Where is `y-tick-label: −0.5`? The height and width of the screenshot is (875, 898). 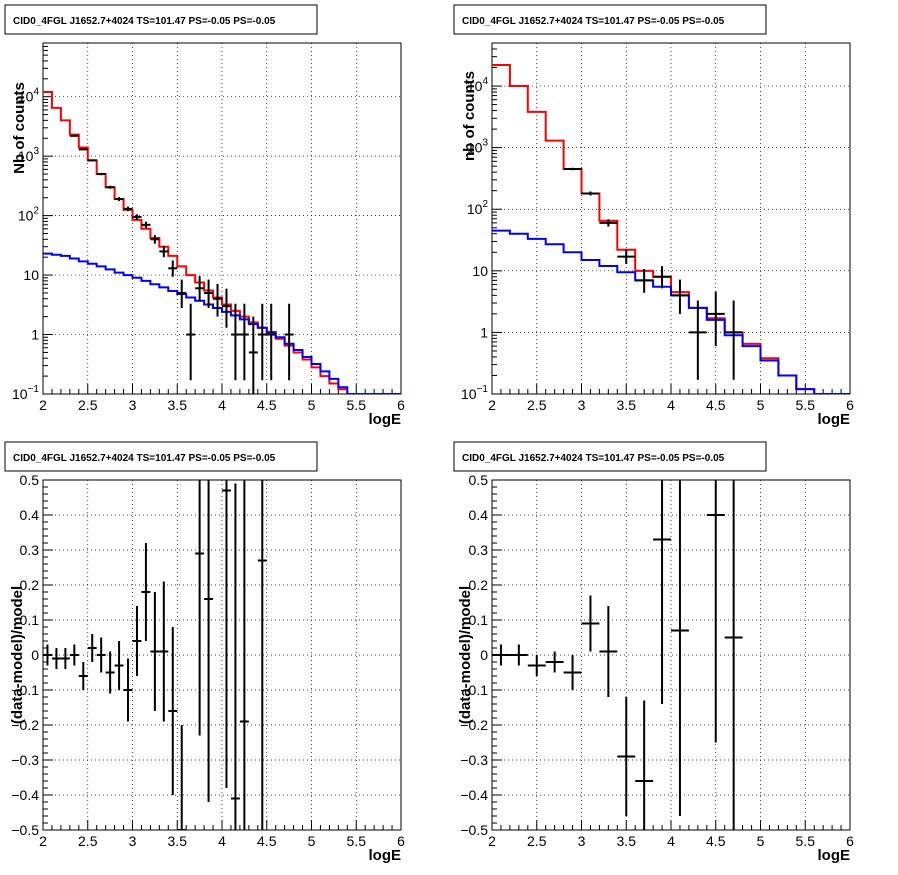 y-tick-label: −0.5 is located at coordinates (474, 830).